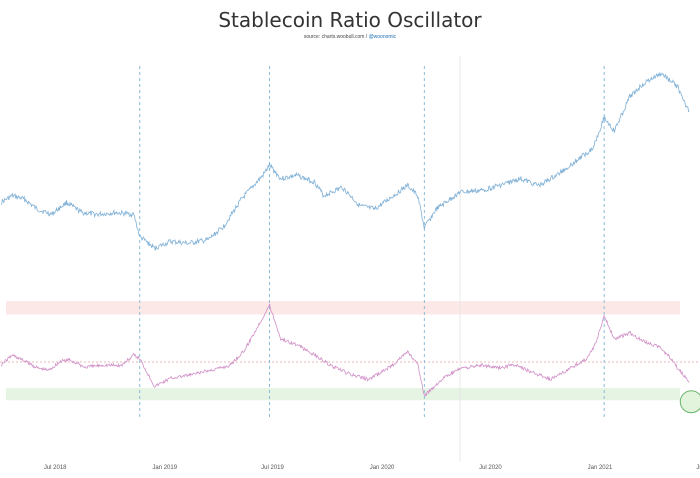 The image size is (700, 478). Describe the element at coordinates (350, 20) in the screenshot. I see `chart-title: Stablecoin Ratio Oscillator` at that location.